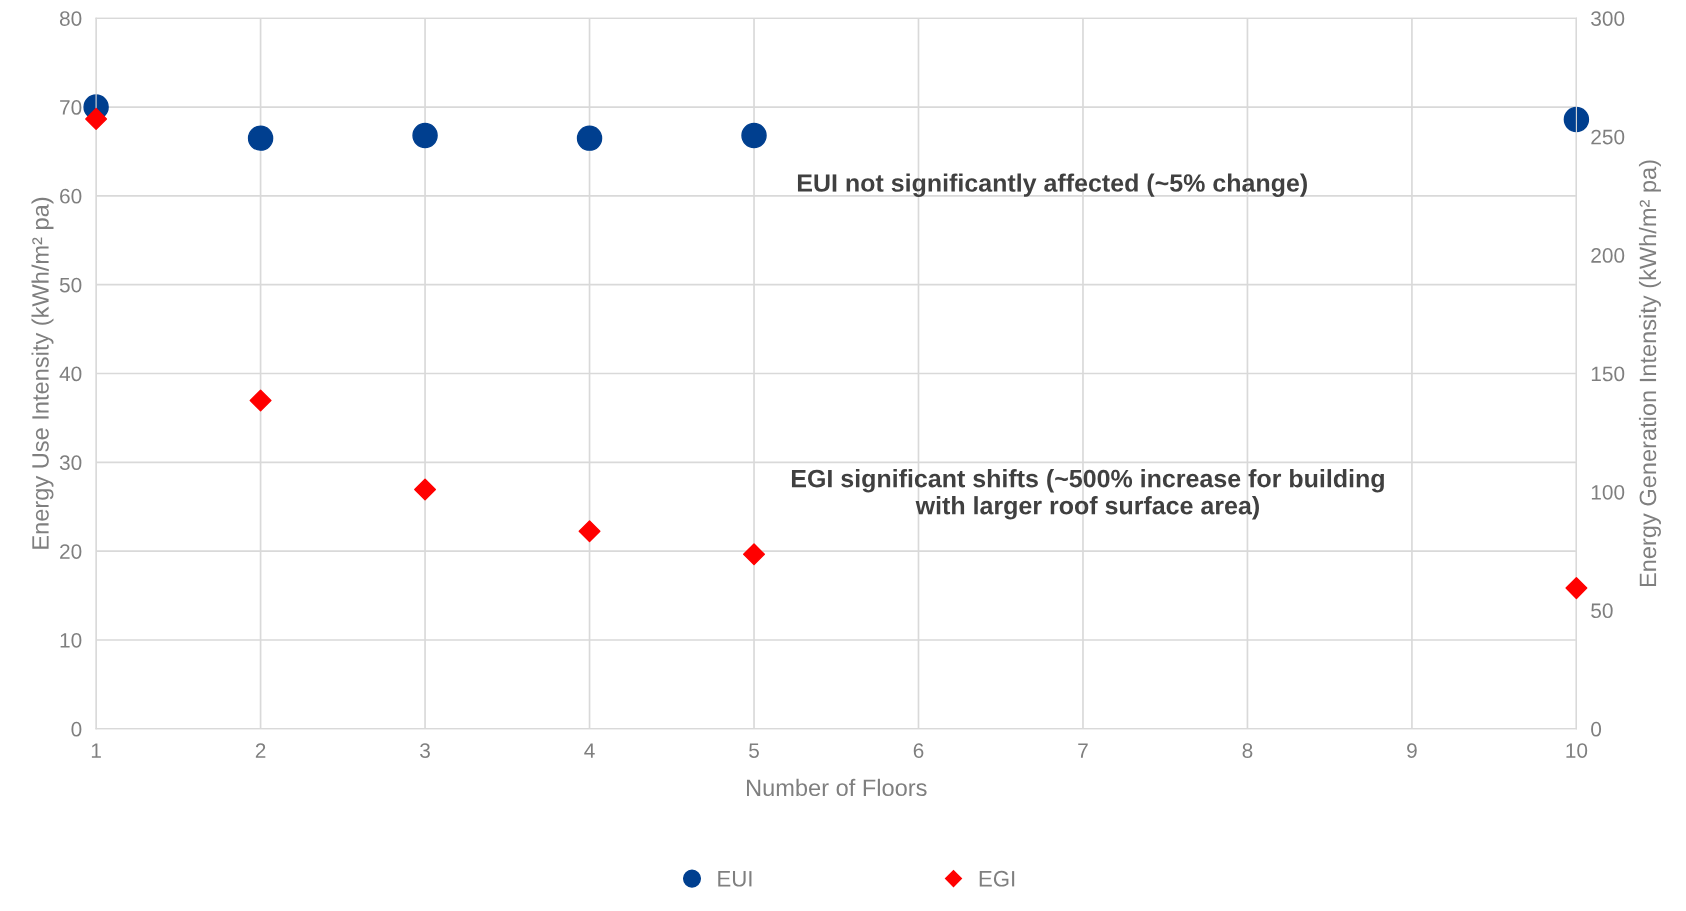 Image resolution: width=1686 pixels, height=911 pixels. Describe the element at coordinates (997, 878) in the screenshot. I see `legend-label: EGI` at that location.